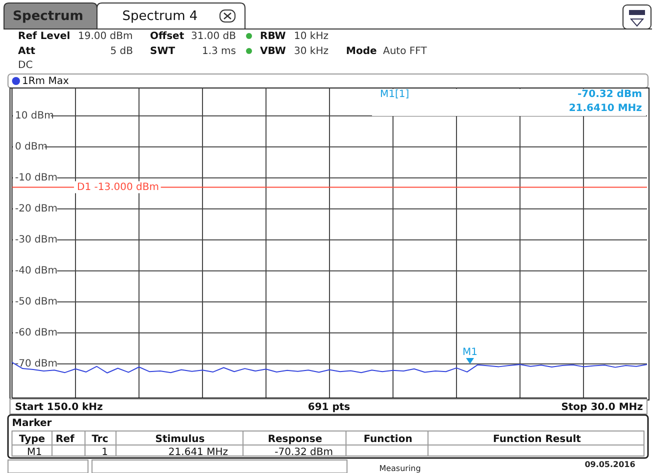 The image size is (656, 473). What do you see at coordinates (118, 187) in the screenshot?
I see `ref-line-label: D1 -13.000 dBm` at bounding box center [118, 187].